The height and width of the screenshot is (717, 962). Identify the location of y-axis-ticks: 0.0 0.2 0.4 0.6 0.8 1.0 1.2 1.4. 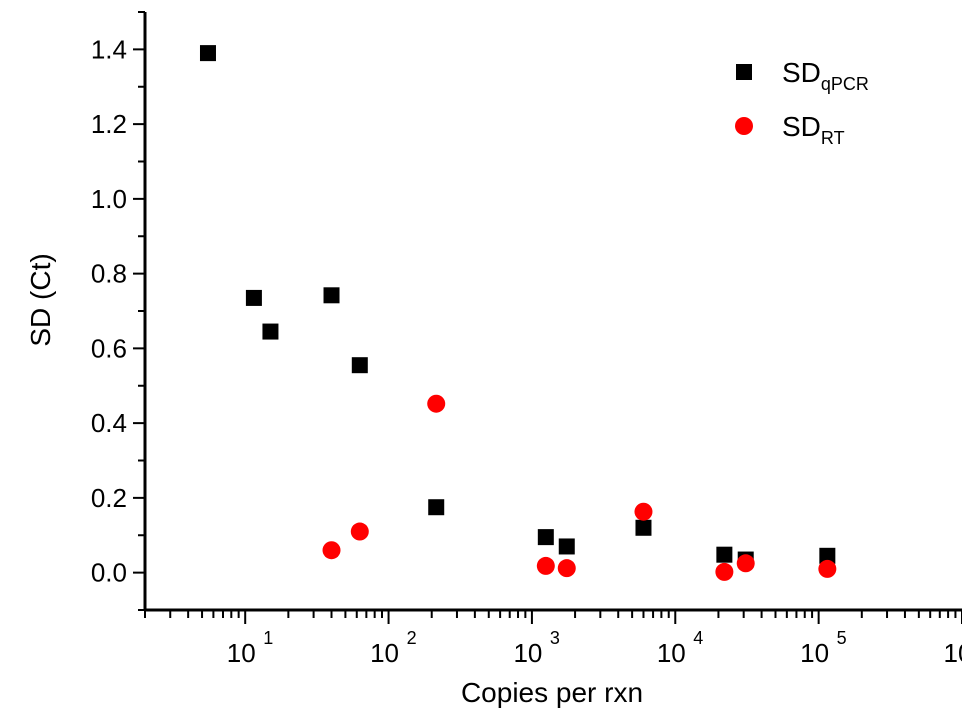
(118, 311).